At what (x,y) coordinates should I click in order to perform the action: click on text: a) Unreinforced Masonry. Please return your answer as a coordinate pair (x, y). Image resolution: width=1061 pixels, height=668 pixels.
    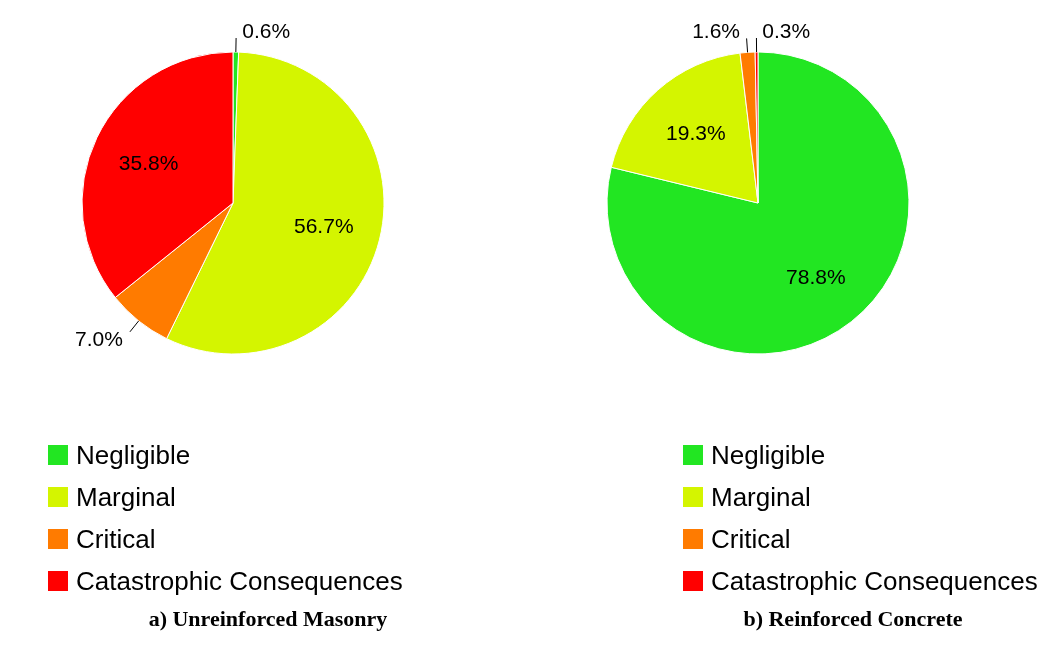
    Looking at the image, I should click on (268, 619).